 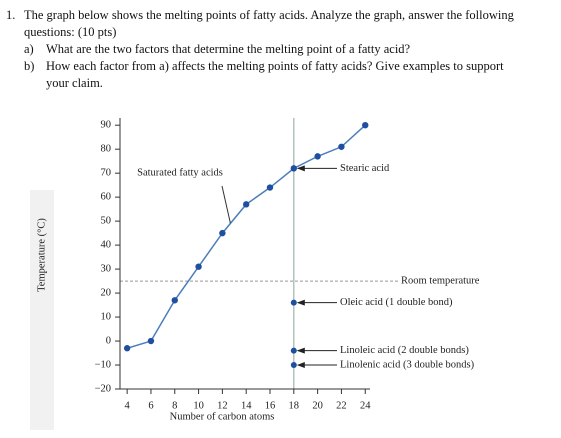 I want to click on x-tick-label: 14, so click(x=246, y=405).